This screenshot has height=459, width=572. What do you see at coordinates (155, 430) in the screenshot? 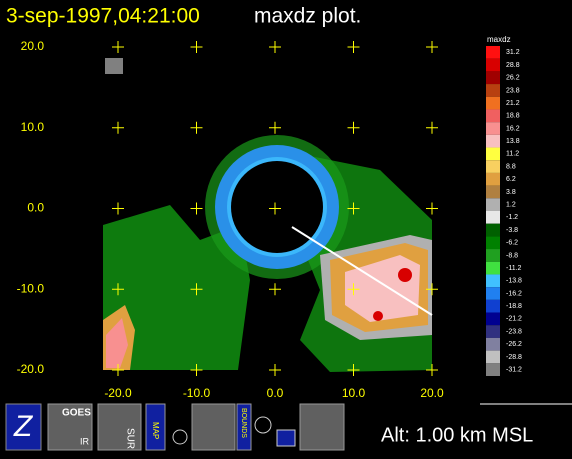
I see `map-label: MAP` at bounding box center [155, 430].